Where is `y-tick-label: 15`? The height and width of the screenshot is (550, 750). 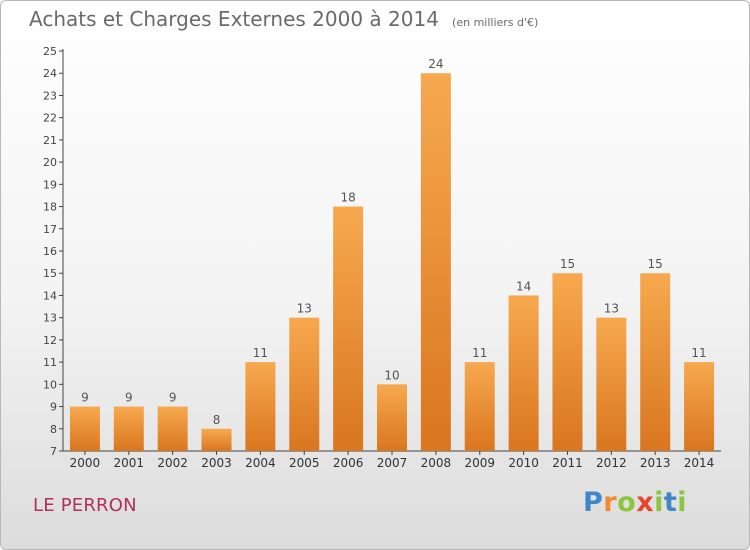
y-tick-label: 15 is located at coordinates (50, 273).